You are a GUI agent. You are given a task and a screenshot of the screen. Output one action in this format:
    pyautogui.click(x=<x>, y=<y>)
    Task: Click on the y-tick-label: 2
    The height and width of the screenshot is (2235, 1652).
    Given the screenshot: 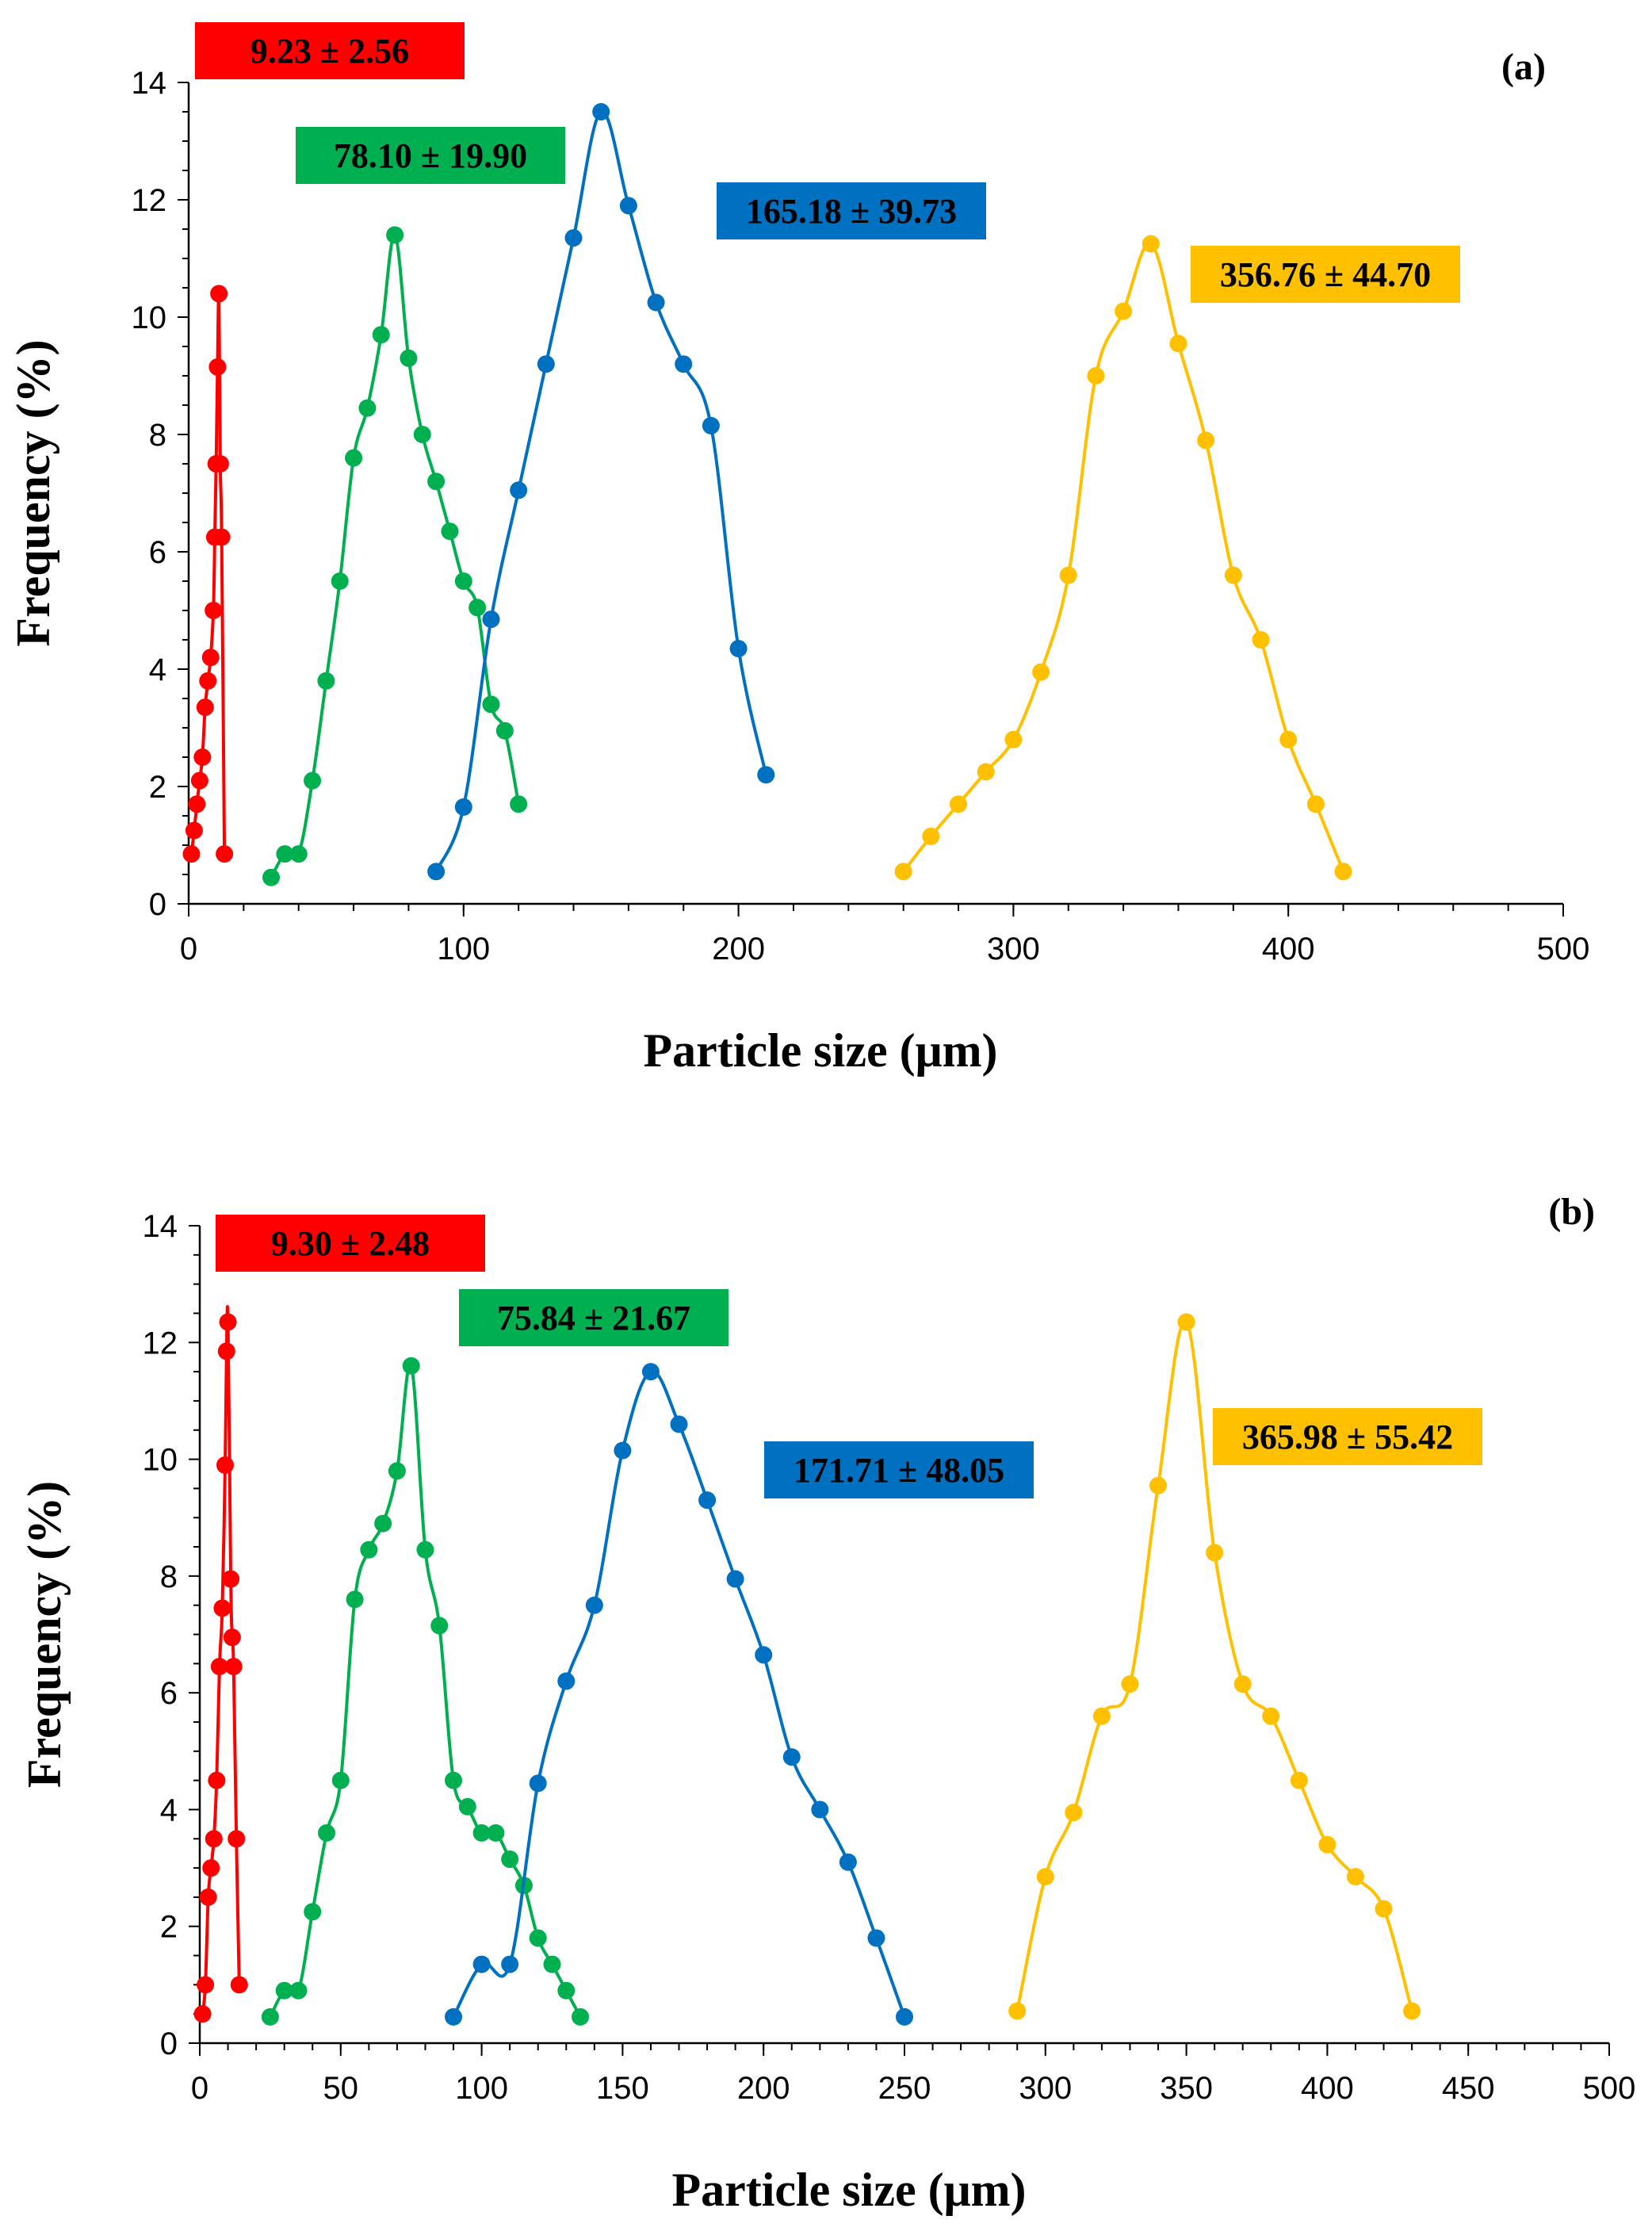 What is the action you would take?
    pyautogui.click(x=169, y=1927)
    